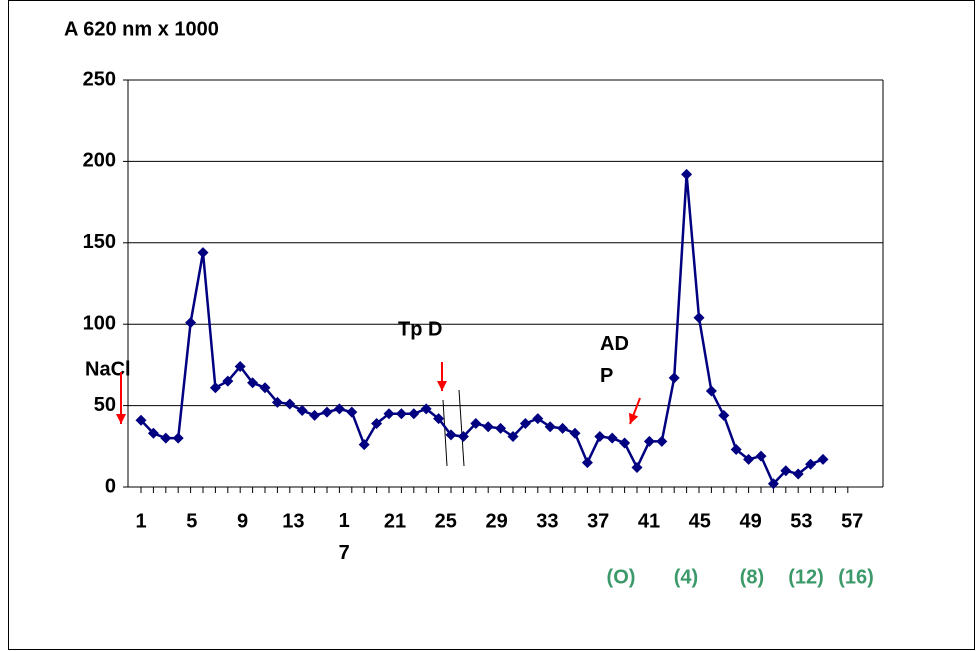  What do you see at coordinates (99, 79) in the screenshot?
I see `y-tick-label: 250` at bounding box center [99, 79].